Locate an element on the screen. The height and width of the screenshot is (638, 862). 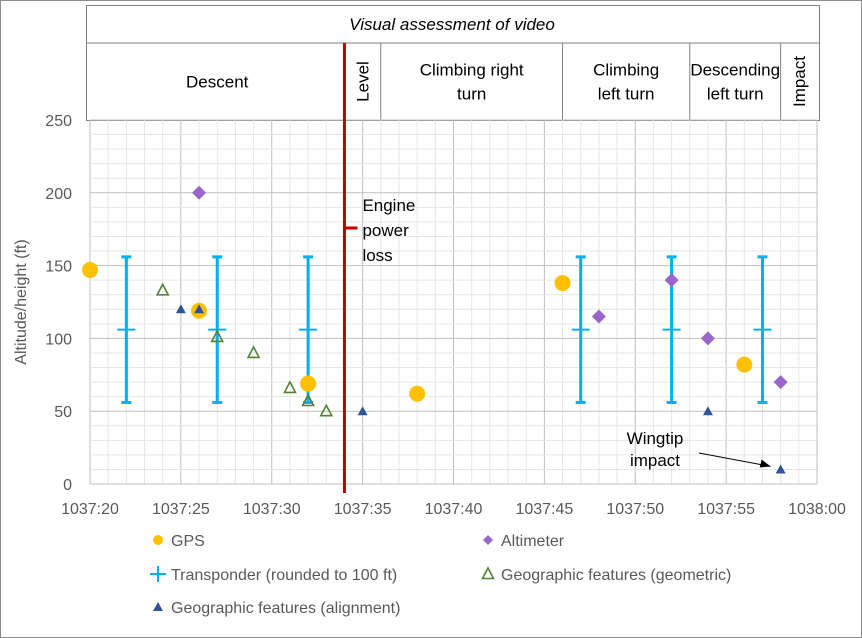
y-axis-label: Altitude/height (ft) is located at coordinates (21, 301).